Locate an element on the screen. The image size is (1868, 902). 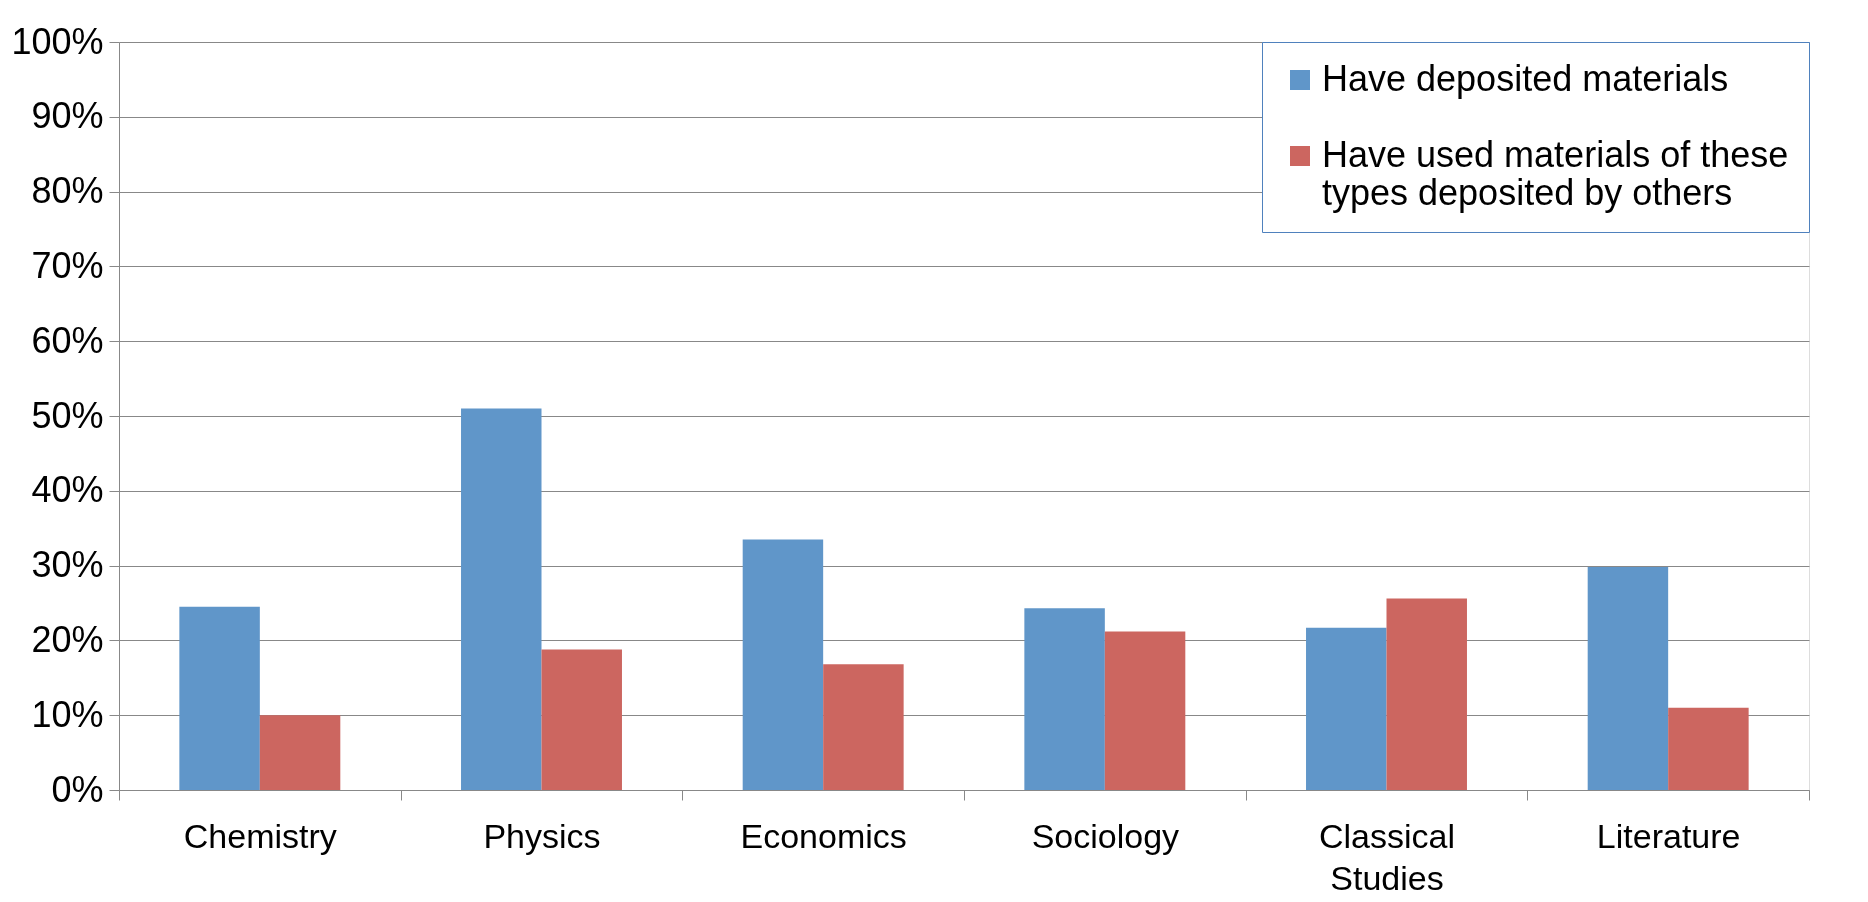
y-tick-label: 30% is located at coordinates (67, 565).